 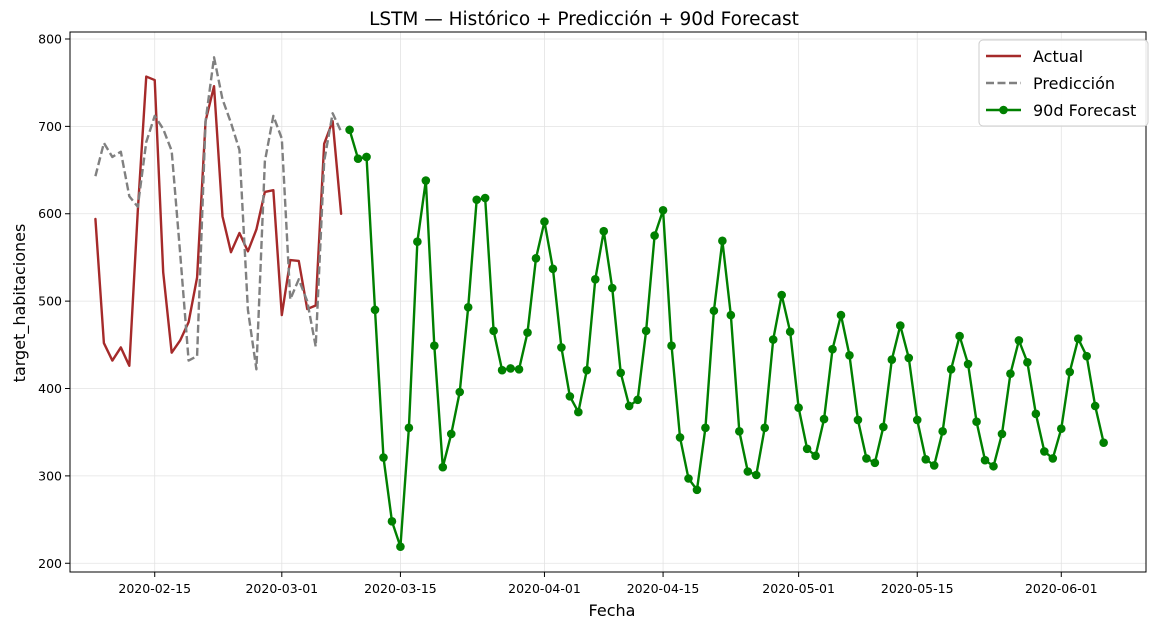 I want to click on x-tick-label: 2020-05-15, so click(x=917, y=588).